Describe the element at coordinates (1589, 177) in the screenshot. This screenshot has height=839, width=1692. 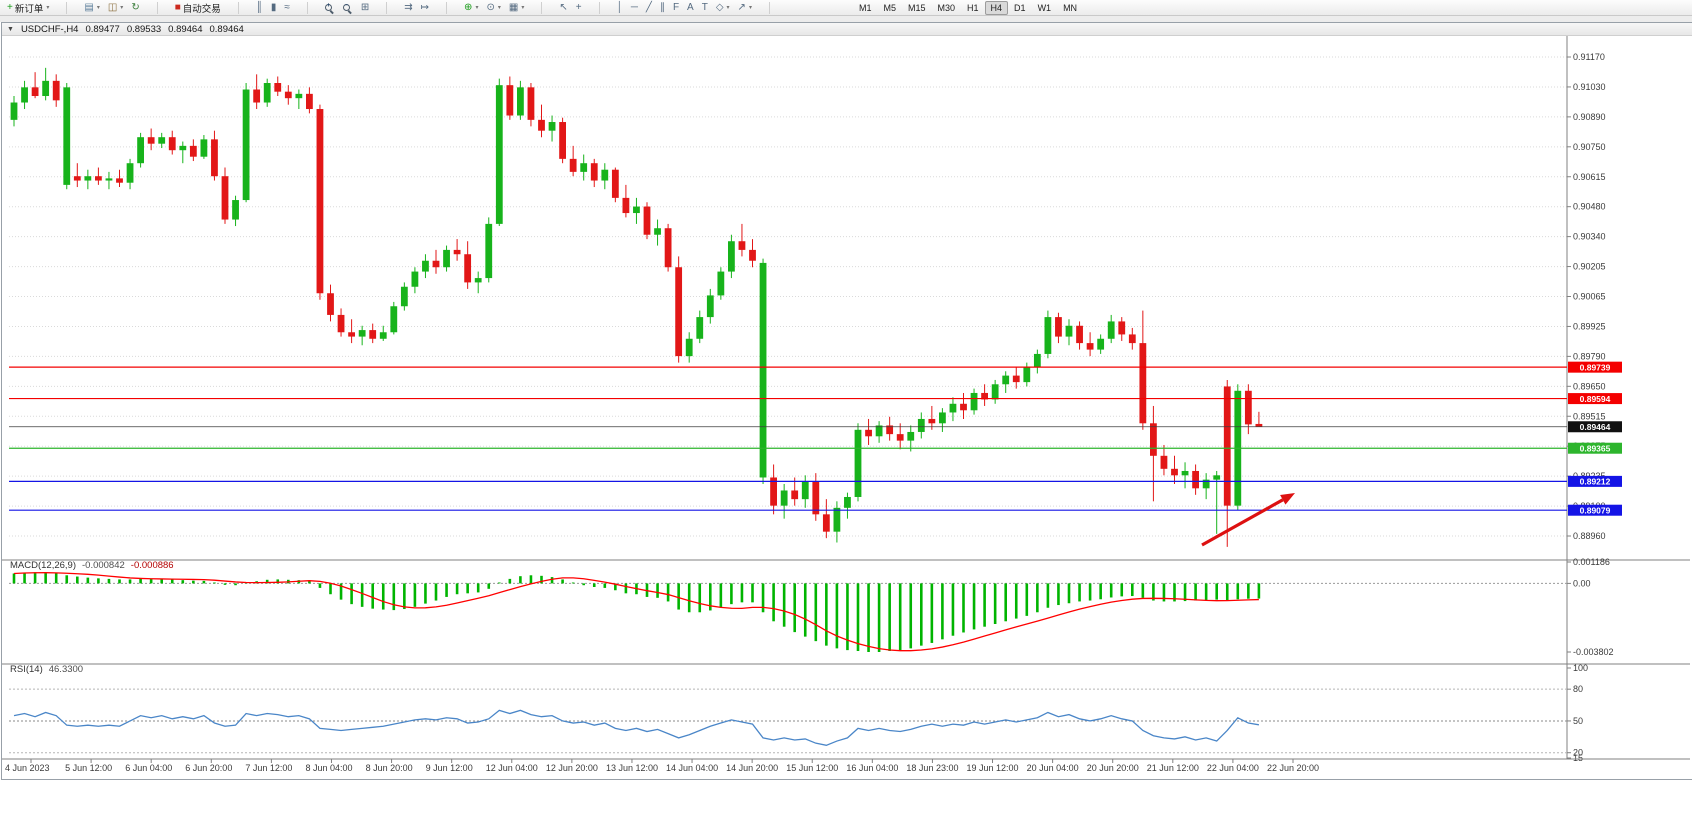
I see `svg-text: 0.90615` at that location.